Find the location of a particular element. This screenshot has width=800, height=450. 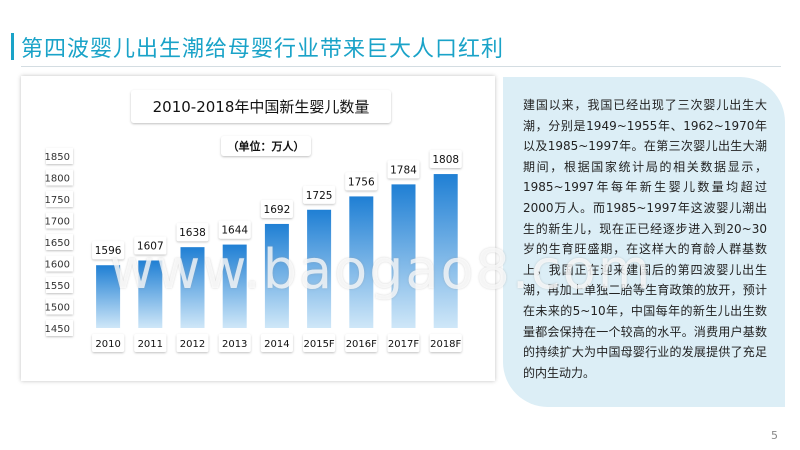

x-tick-label: 2014 is located at coordinates (276, 344).